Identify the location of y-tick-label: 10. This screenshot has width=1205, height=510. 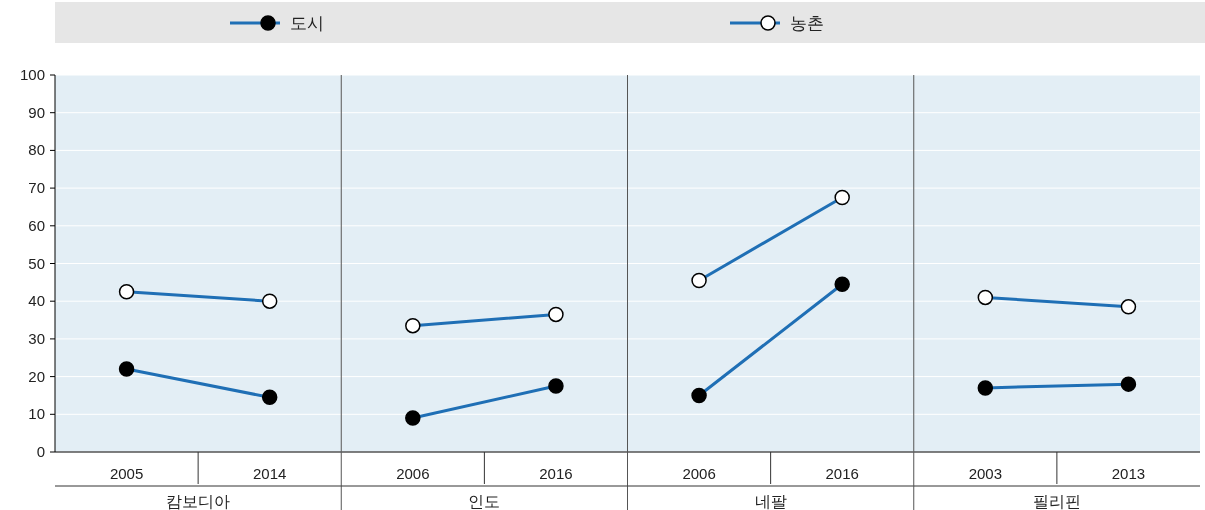
(36, 414).